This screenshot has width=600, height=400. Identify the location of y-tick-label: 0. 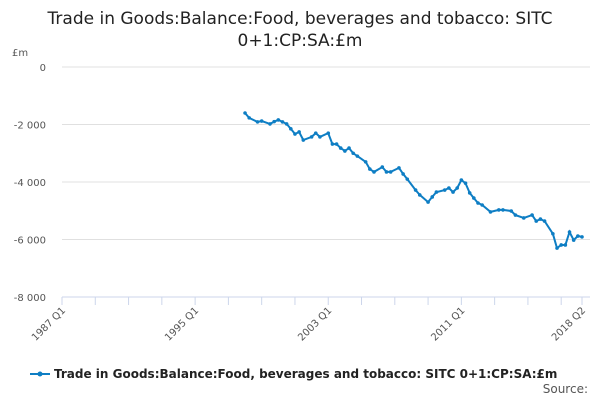
(43, 68).